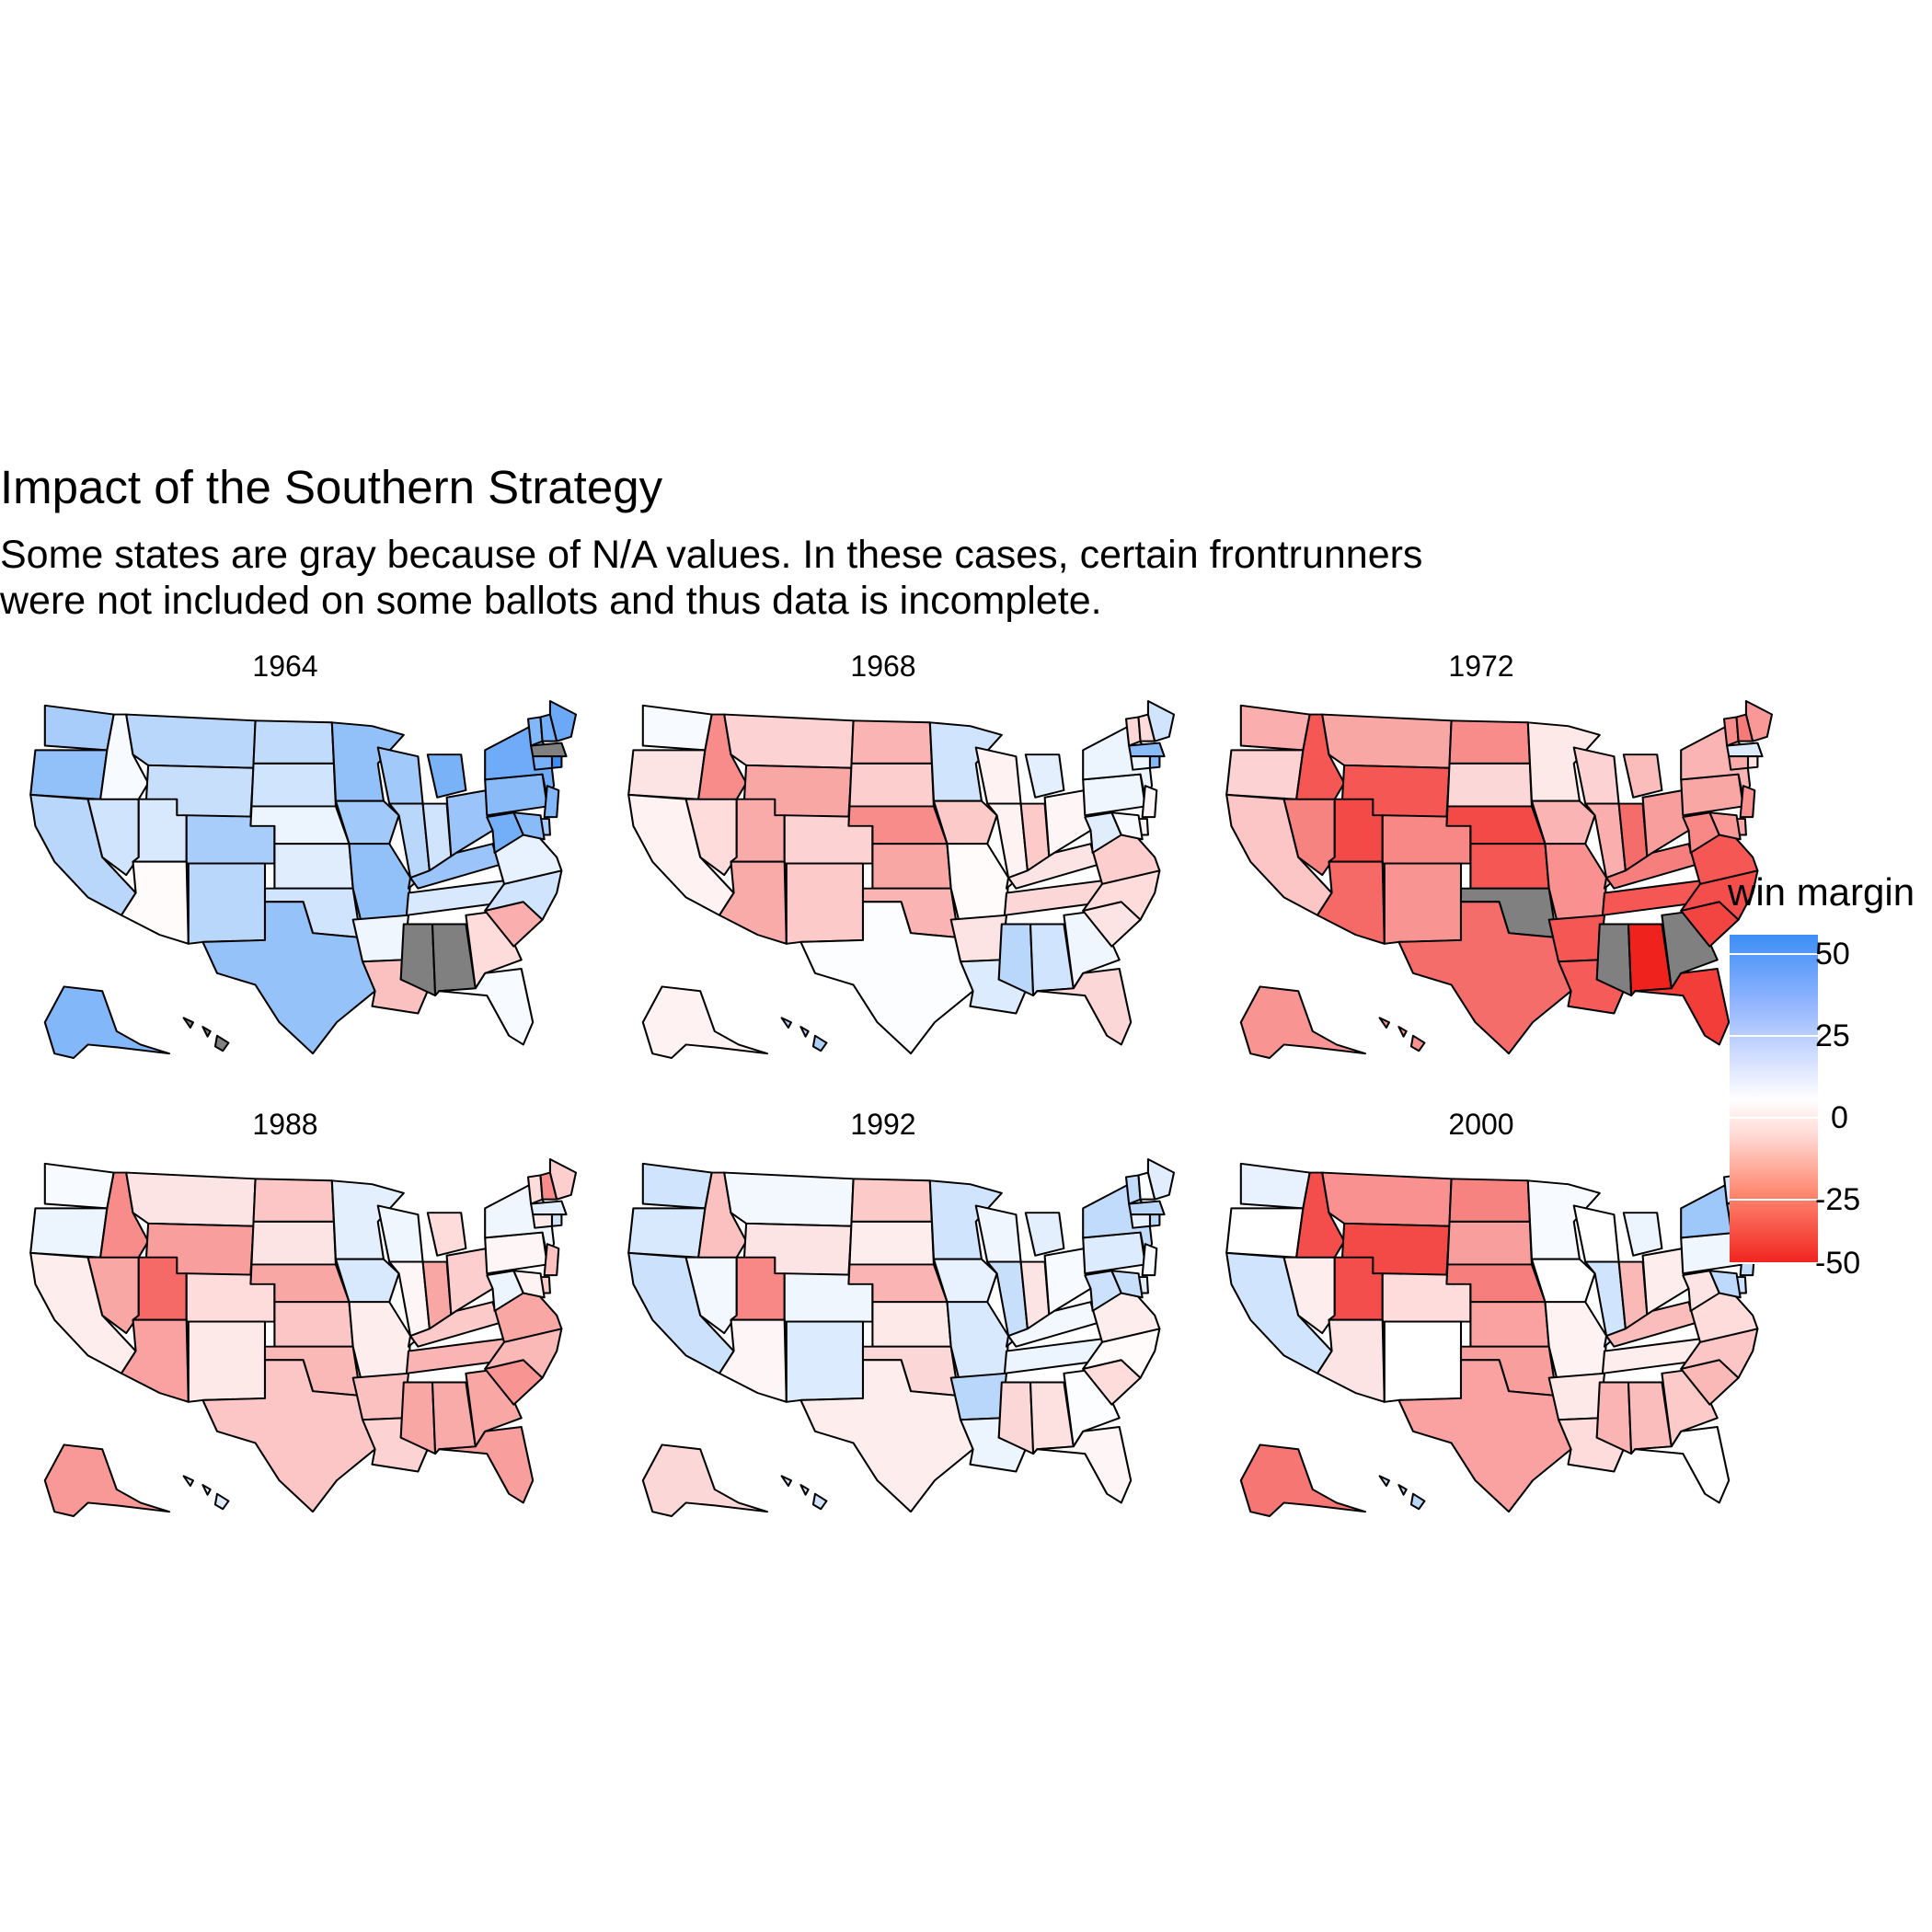  Describe the element at coordinates (400, 775) in the screenshot. I see `state-wi-1964` at that location.